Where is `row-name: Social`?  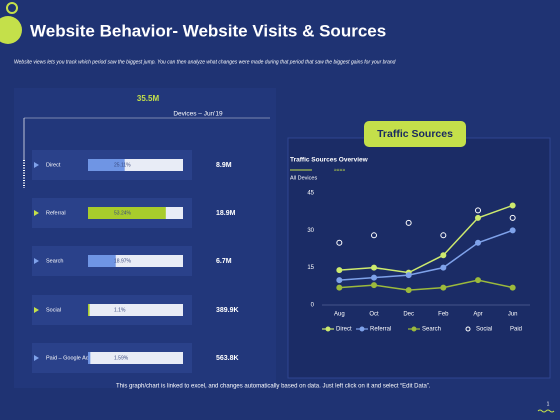
row-name: Social is located at coordinates (53, 310).